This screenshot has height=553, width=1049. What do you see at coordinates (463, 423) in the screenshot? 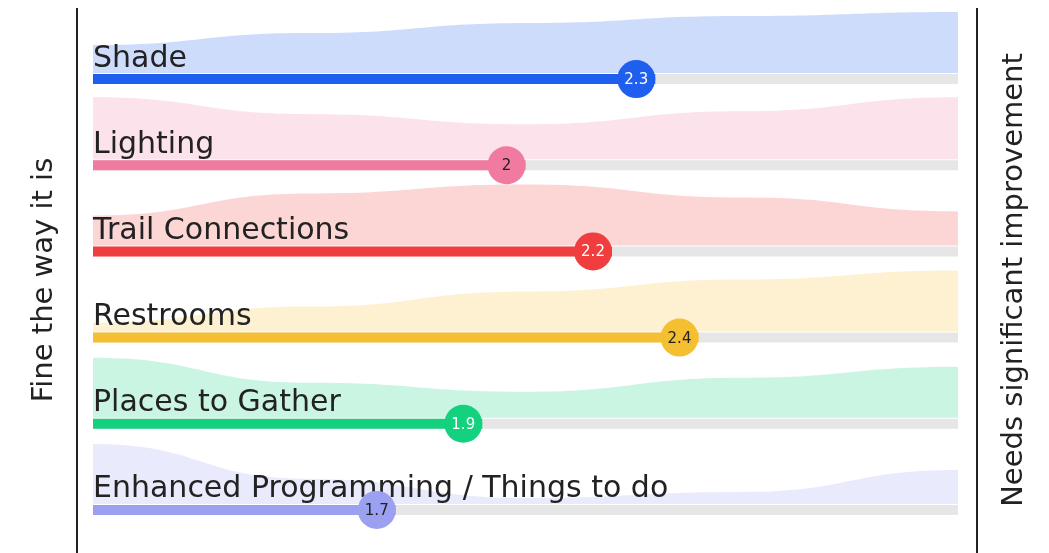
I see `data-label: 1.9` at bounding box center [463, 423].